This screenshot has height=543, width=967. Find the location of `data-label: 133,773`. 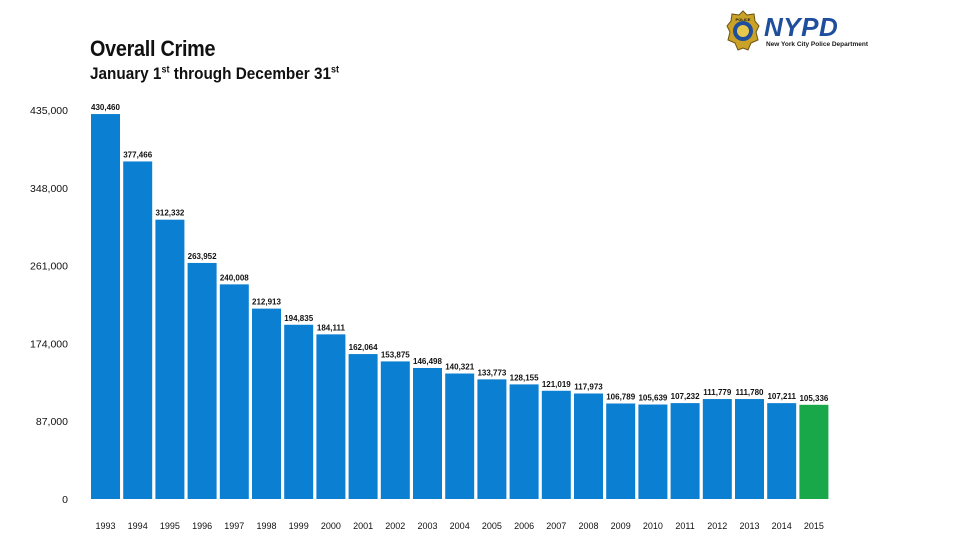

data-label: 133,773 is located at coordinates (491, 372).